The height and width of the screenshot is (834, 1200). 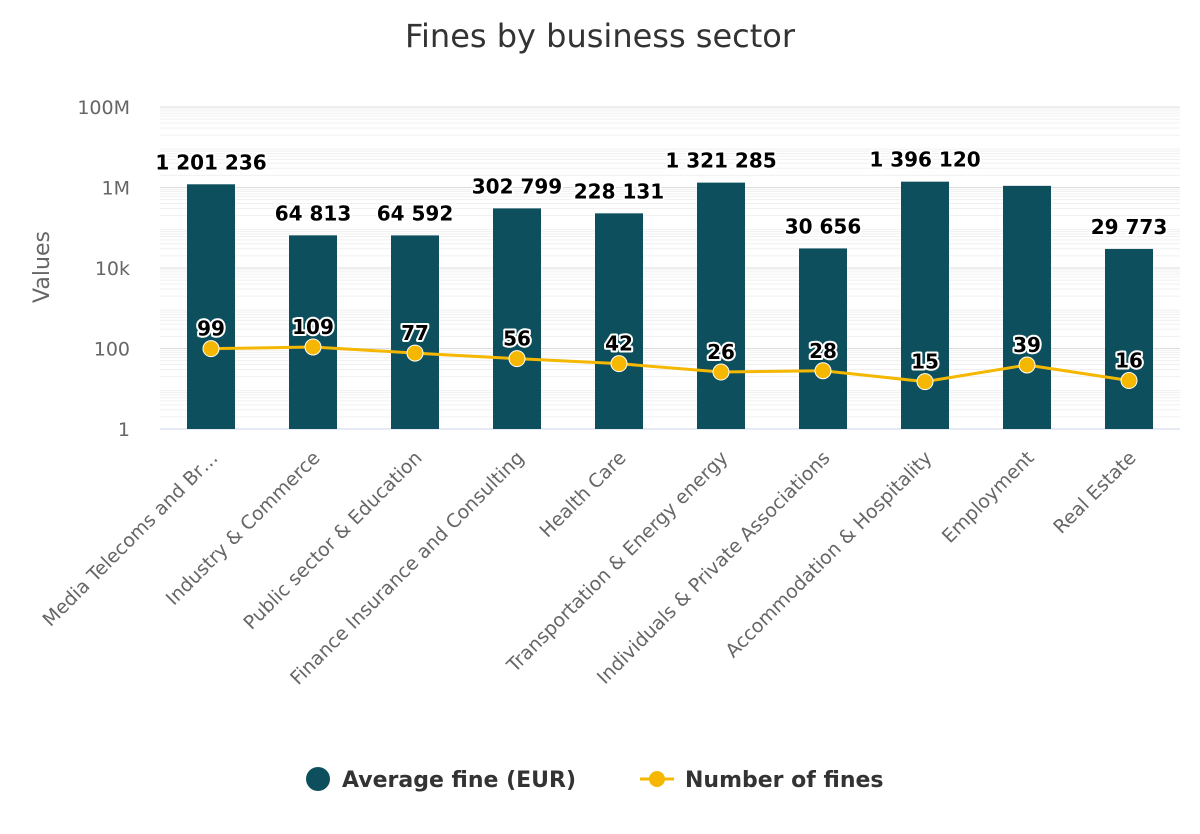 I want to click on y-axis-ticks: 1 100 10k 1M 100M, so click(x=103, y=269).